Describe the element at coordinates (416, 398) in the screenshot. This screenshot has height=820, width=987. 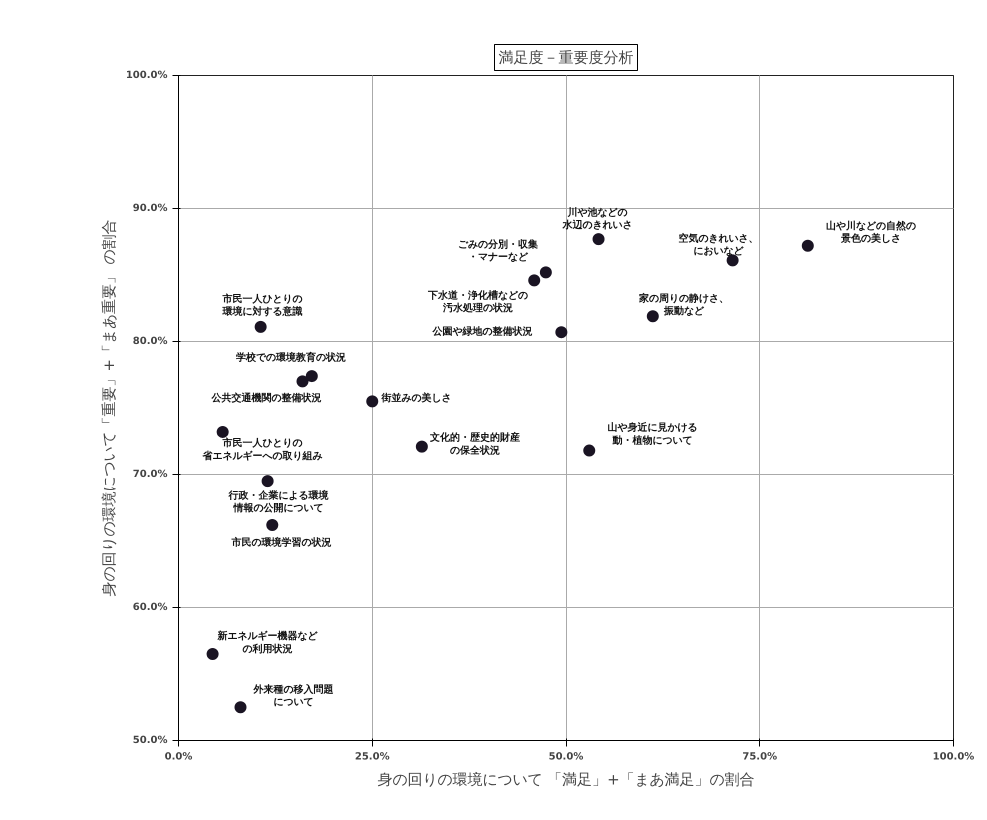
I see `annotation: 街並みの美しさ` at that location.